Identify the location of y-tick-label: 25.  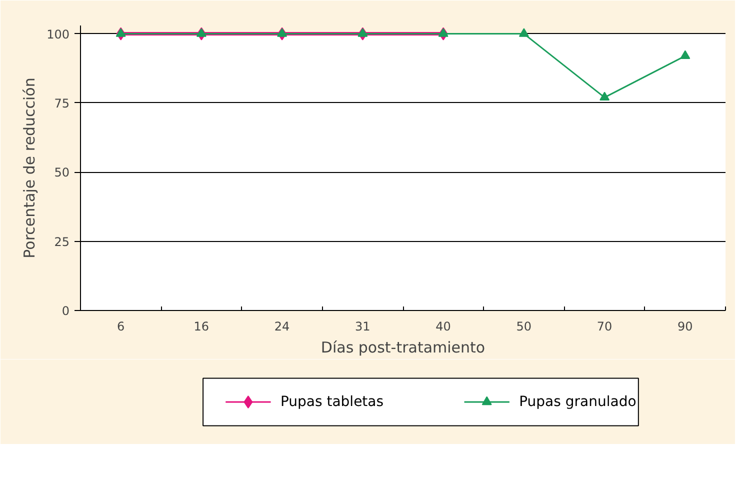
(62, 241).